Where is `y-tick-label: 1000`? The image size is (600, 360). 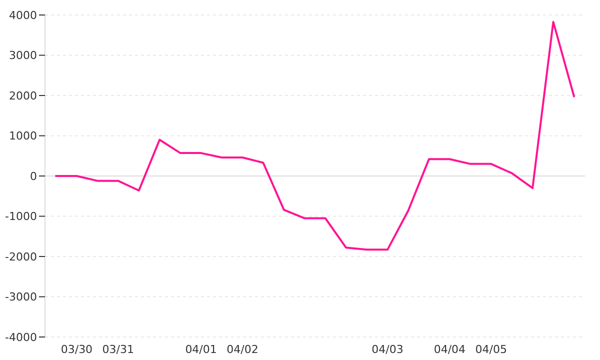 y-tick-label: 1000 is located at coordinates (23, 136).